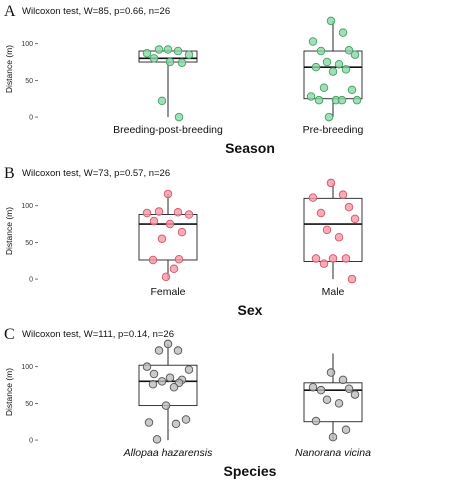 The height and width of the screenshot is (485, 474). What do you see at coordinates (9, 334) in the screenshot?
I see `panel-label: C` at bounding box center [9, 334].